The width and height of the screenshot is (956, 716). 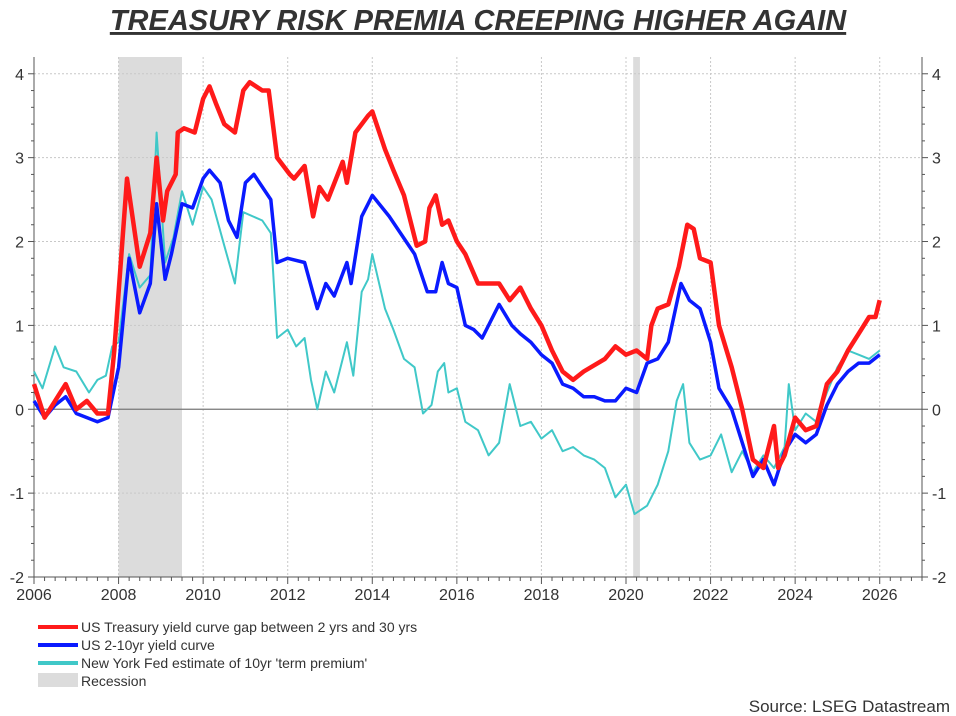 What do you see at coordinates (17, 578) in the screenshot?
I see `y-tick-label: -2` at bounding box center [17, 578].